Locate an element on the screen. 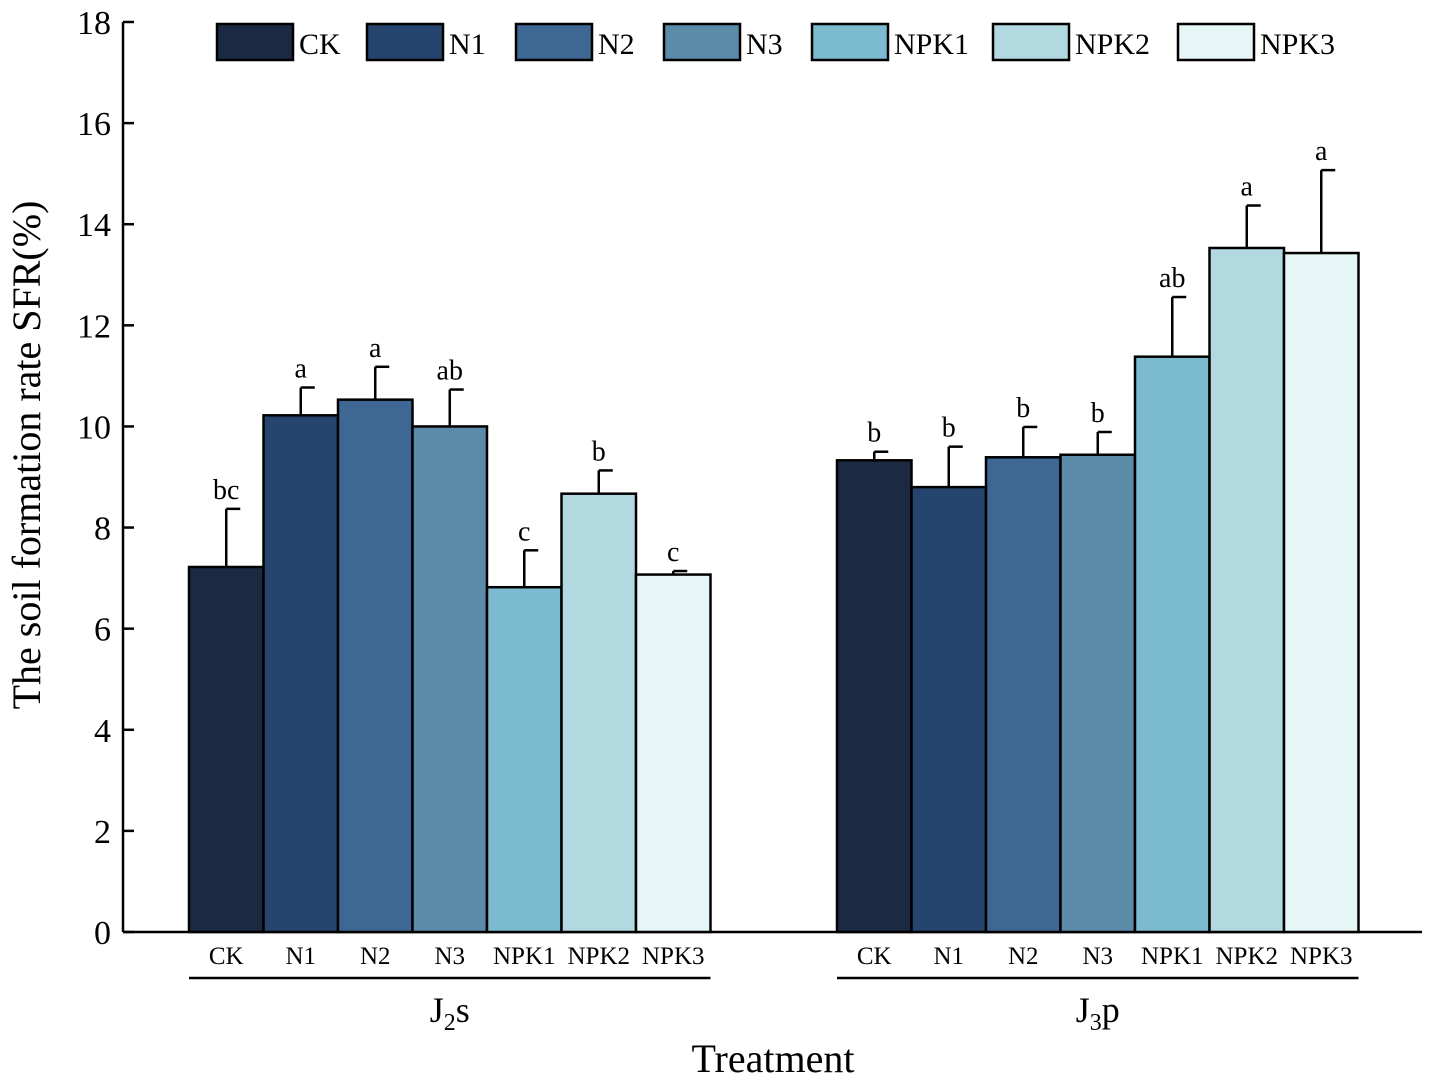  group-label: J2s is located at coordinates (450, 1013).